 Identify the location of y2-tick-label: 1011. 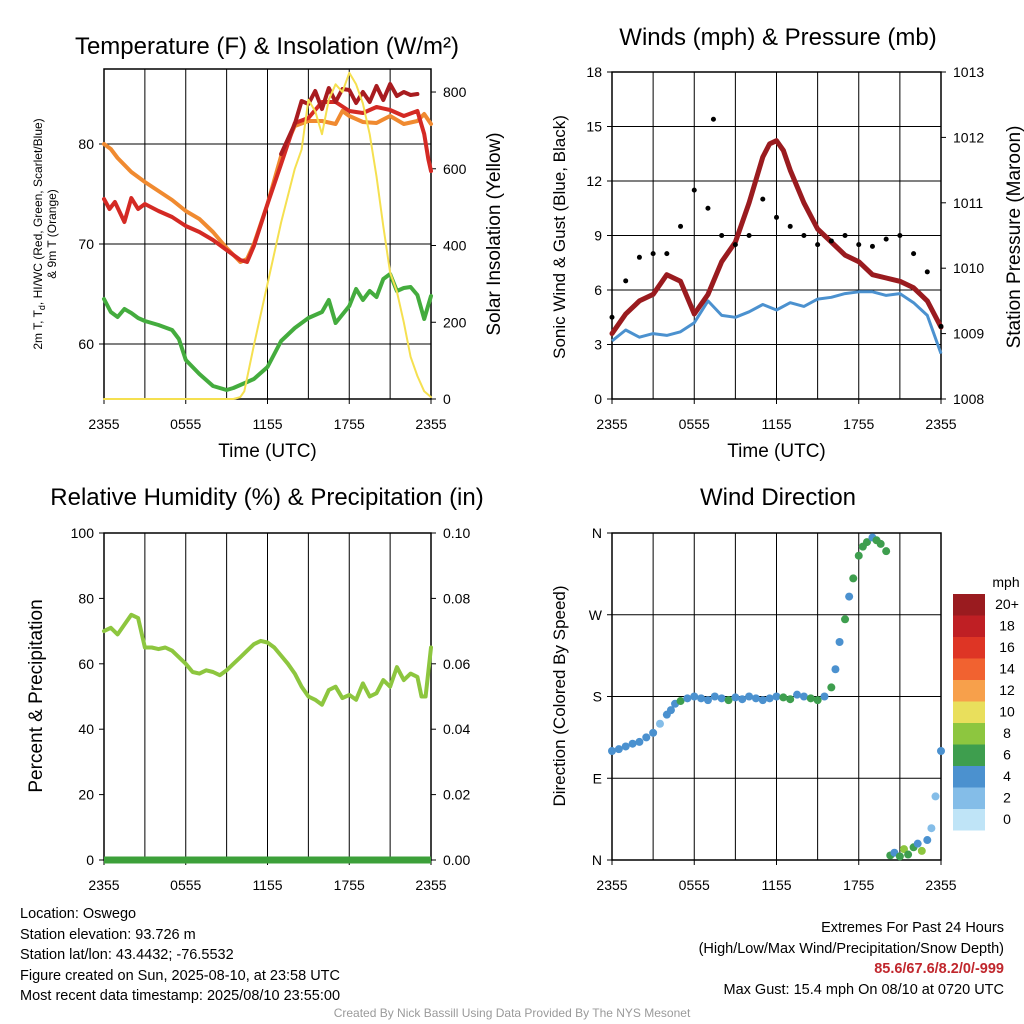
(968, 203).